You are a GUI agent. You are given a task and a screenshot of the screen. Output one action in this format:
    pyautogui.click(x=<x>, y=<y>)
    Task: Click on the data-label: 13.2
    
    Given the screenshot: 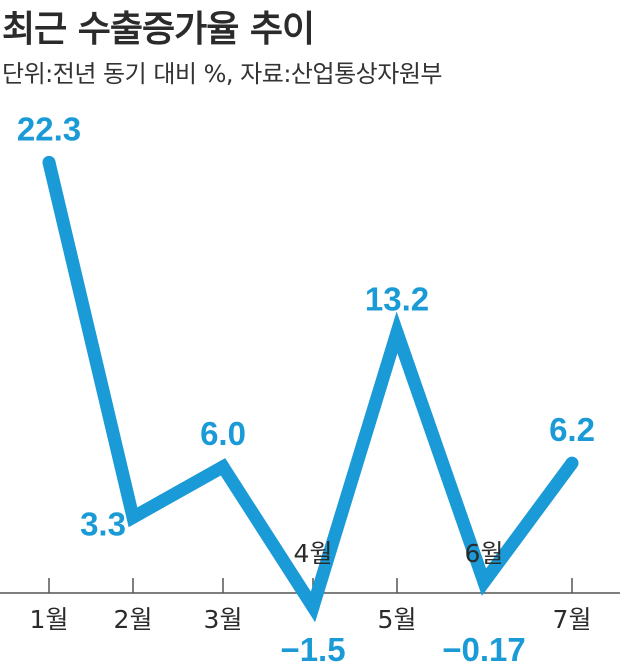 What is the action you would take?
    pyautogui.click(x=397, y=298)
    